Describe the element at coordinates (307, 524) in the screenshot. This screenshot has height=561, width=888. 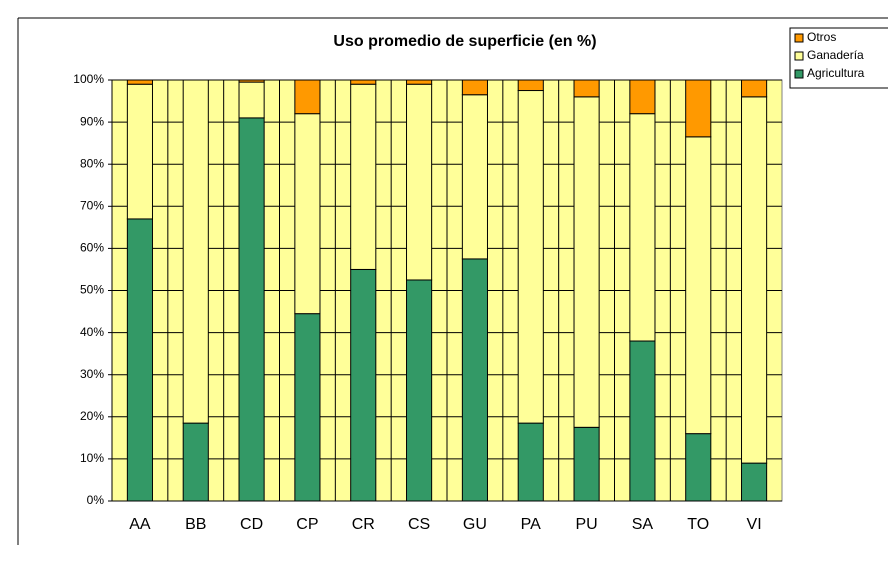
I see `x-tick-label: CP` at that location.